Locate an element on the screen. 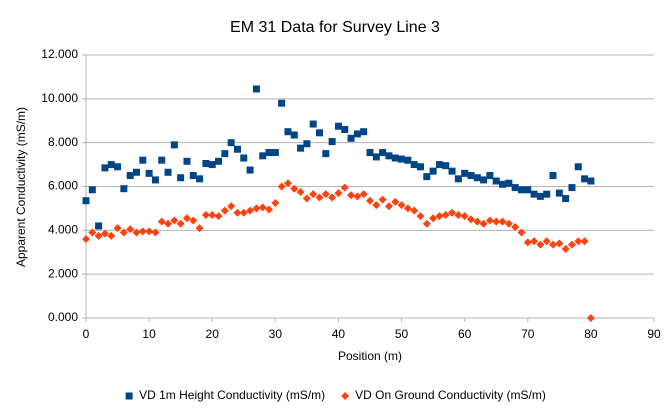 This screenshot has height=409, width=671. y-tick-label: 12.000 is located at coordinates (59, 54).